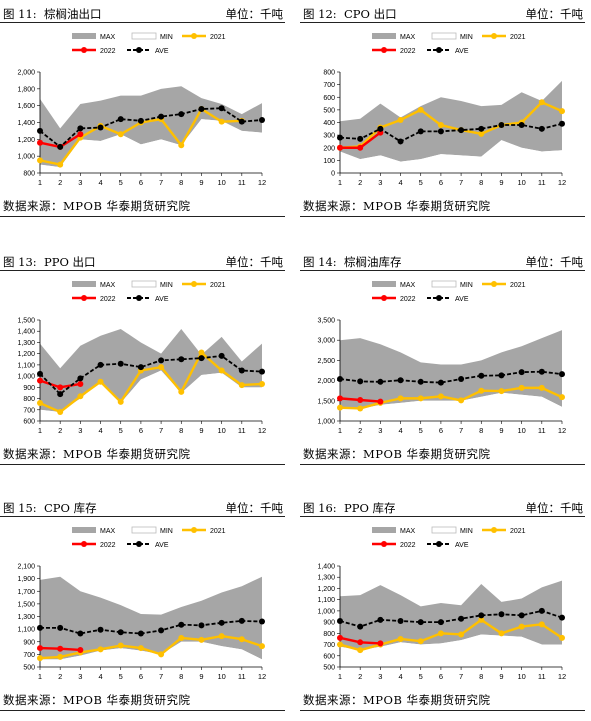 Image resolution: width=591 pixels, height=721 pixels. Describe the element at coordinates (372, 262) in the screenshot. I see `chart-title: 棕榈油库存` at that location.